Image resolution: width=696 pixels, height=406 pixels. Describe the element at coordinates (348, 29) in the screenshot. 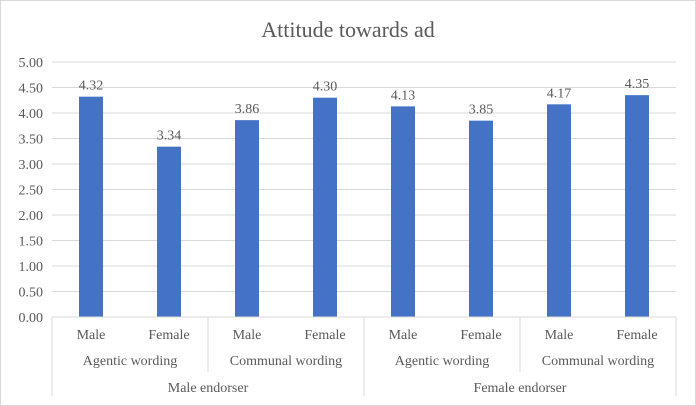

I see `chart-title: Attitude towards ad` at that location.